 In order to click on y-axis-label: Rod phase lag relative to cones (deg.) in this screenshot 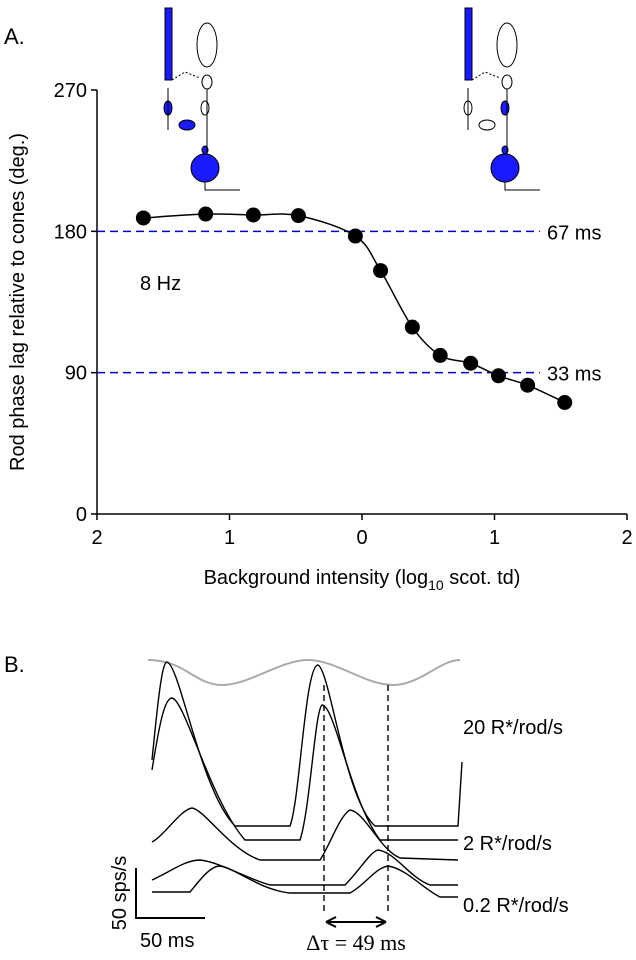, I will do `click(18, 302)`.